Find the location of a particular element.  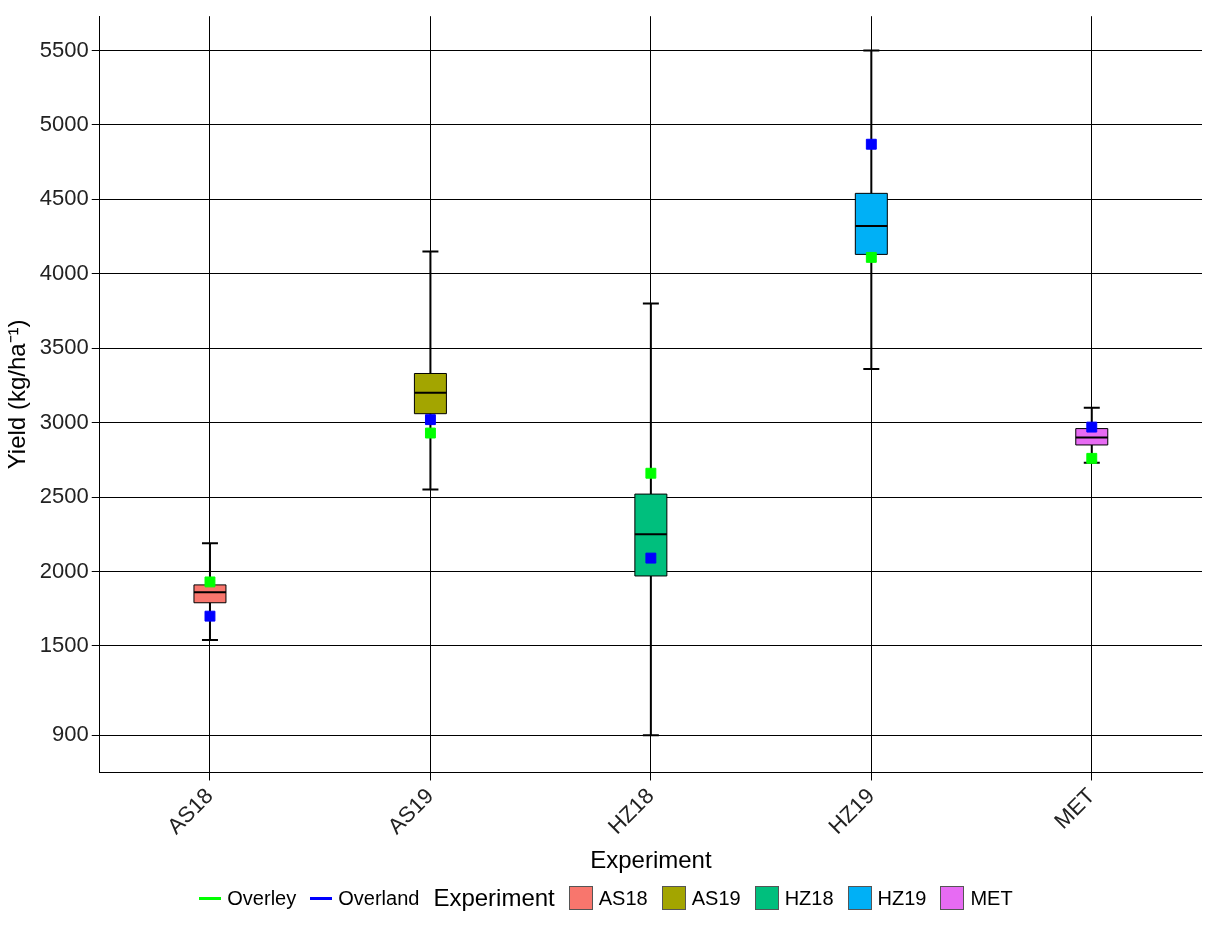

y-tick-label: 4500 is located at coordinates (64, 198).